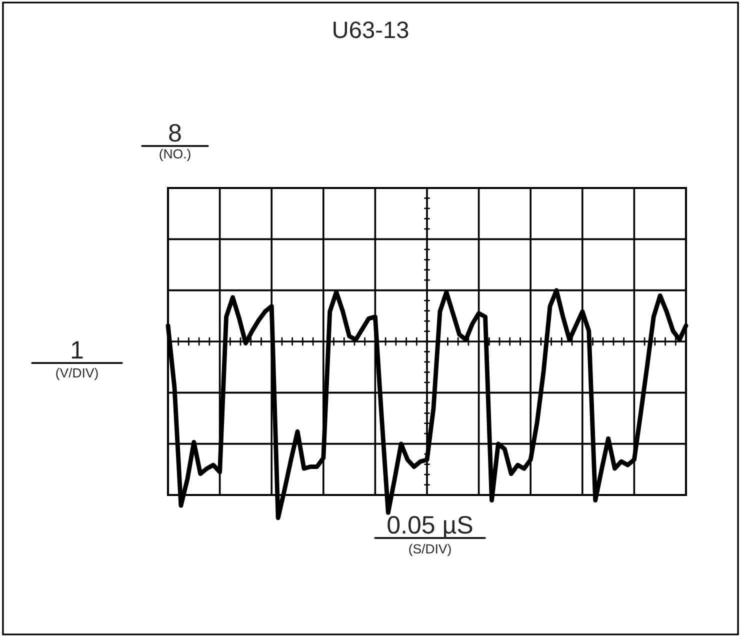 The width and height of the screenshot is (741, 637). What do you see at coordinates (77, 374) in the screenshot?
I see `text: (V/DIV)` at bounding box center [77, 374].